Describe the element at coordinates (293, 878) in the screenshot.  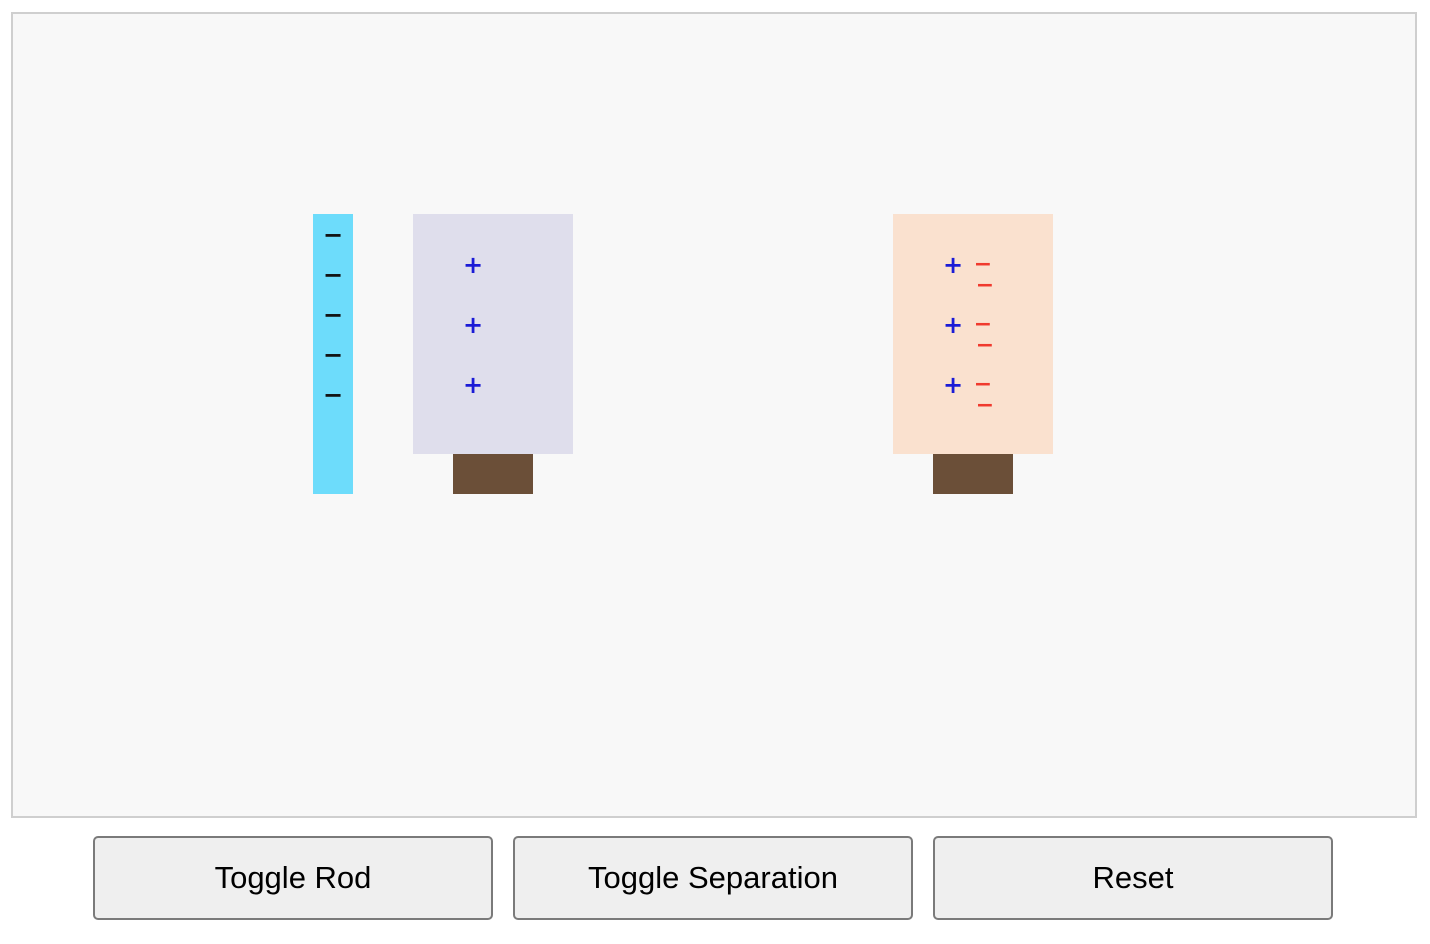
I see `toggle-rod-button: Toggle Rod` at that location.